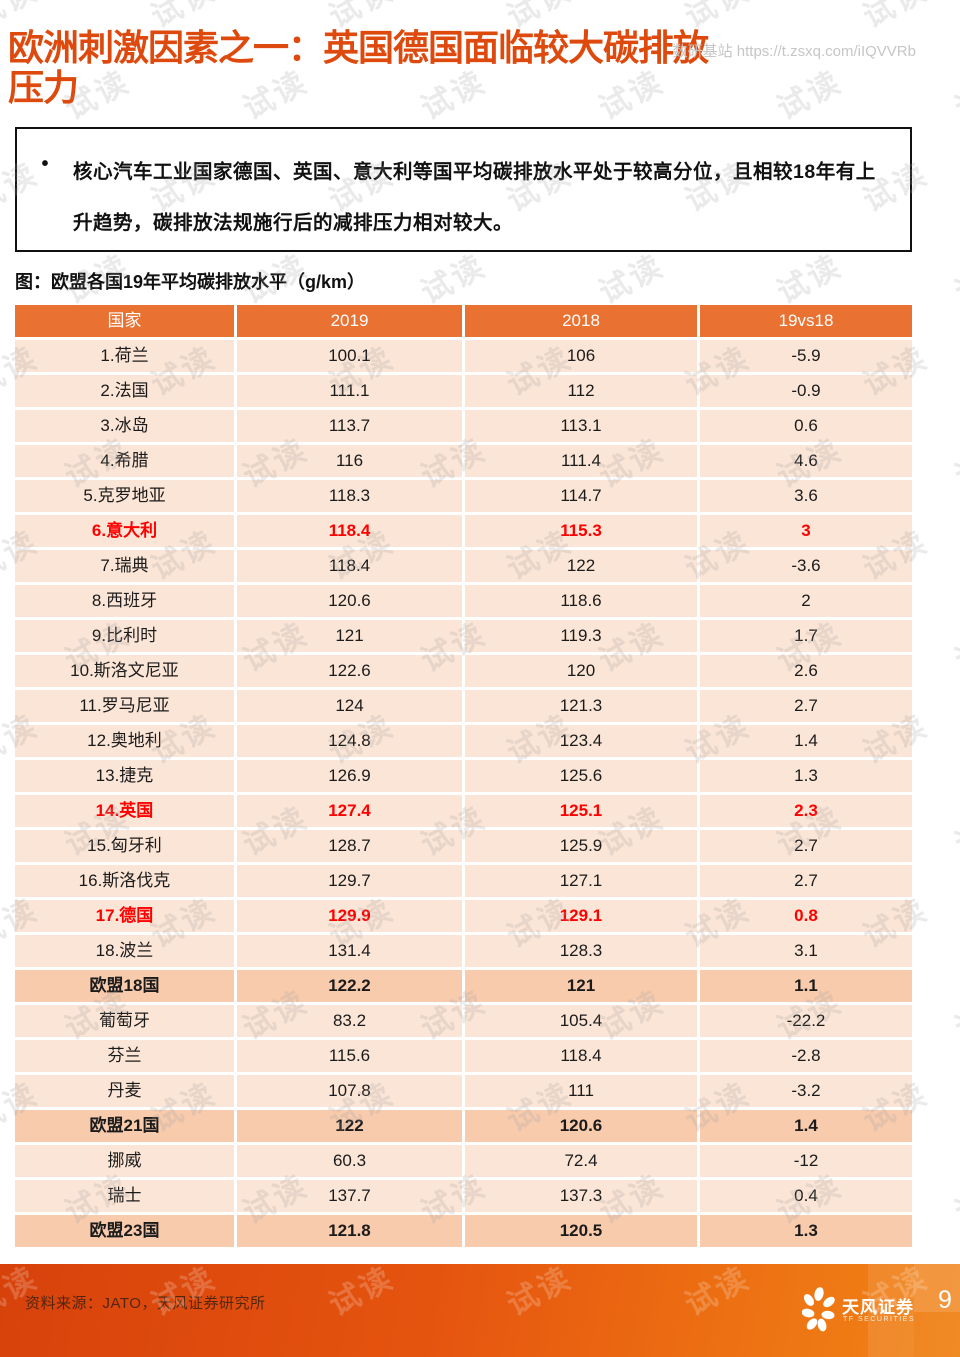  What do you see at coordinates (463, 1057) in the screenshot?
I see `table-row: 芬兰 115.6 118.4 -2.8` at bounding box center [463, 1057].